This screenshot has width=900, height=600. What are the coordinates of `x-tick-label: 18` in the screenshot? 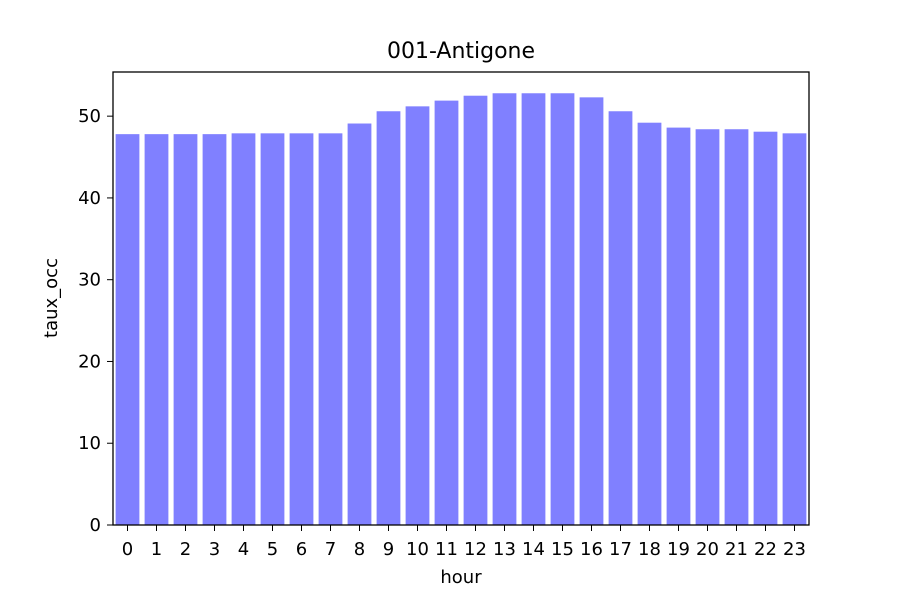 It's located at (649, 549).